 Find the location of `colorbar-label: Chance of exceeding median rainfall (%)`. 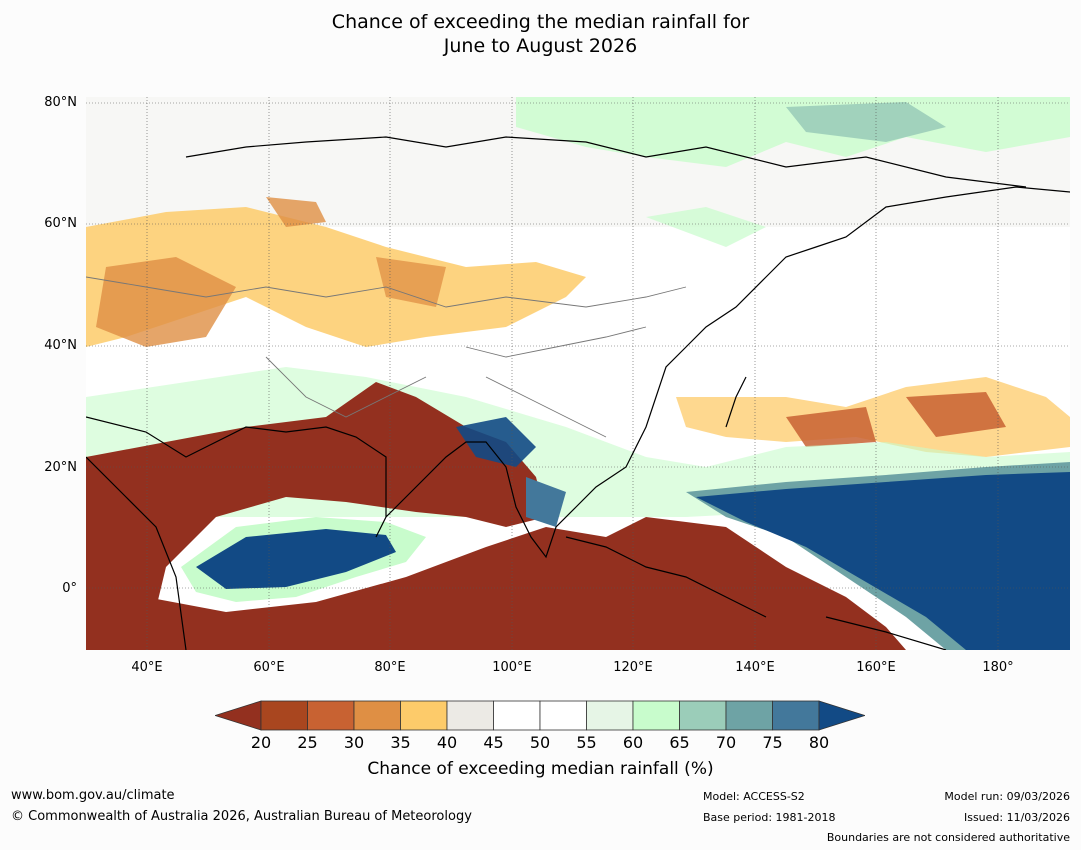

colorbar-label: Chance of exceeding median rainfall (%) is located at coordinates (540, 769).